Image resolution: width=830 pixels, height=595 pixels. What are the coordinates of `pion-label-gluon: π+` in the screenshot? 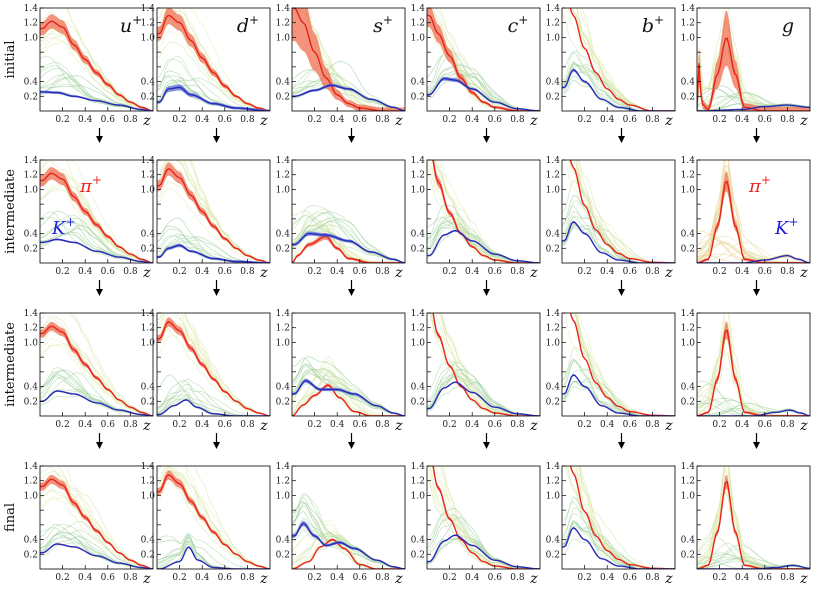 It's located at (759, 185).